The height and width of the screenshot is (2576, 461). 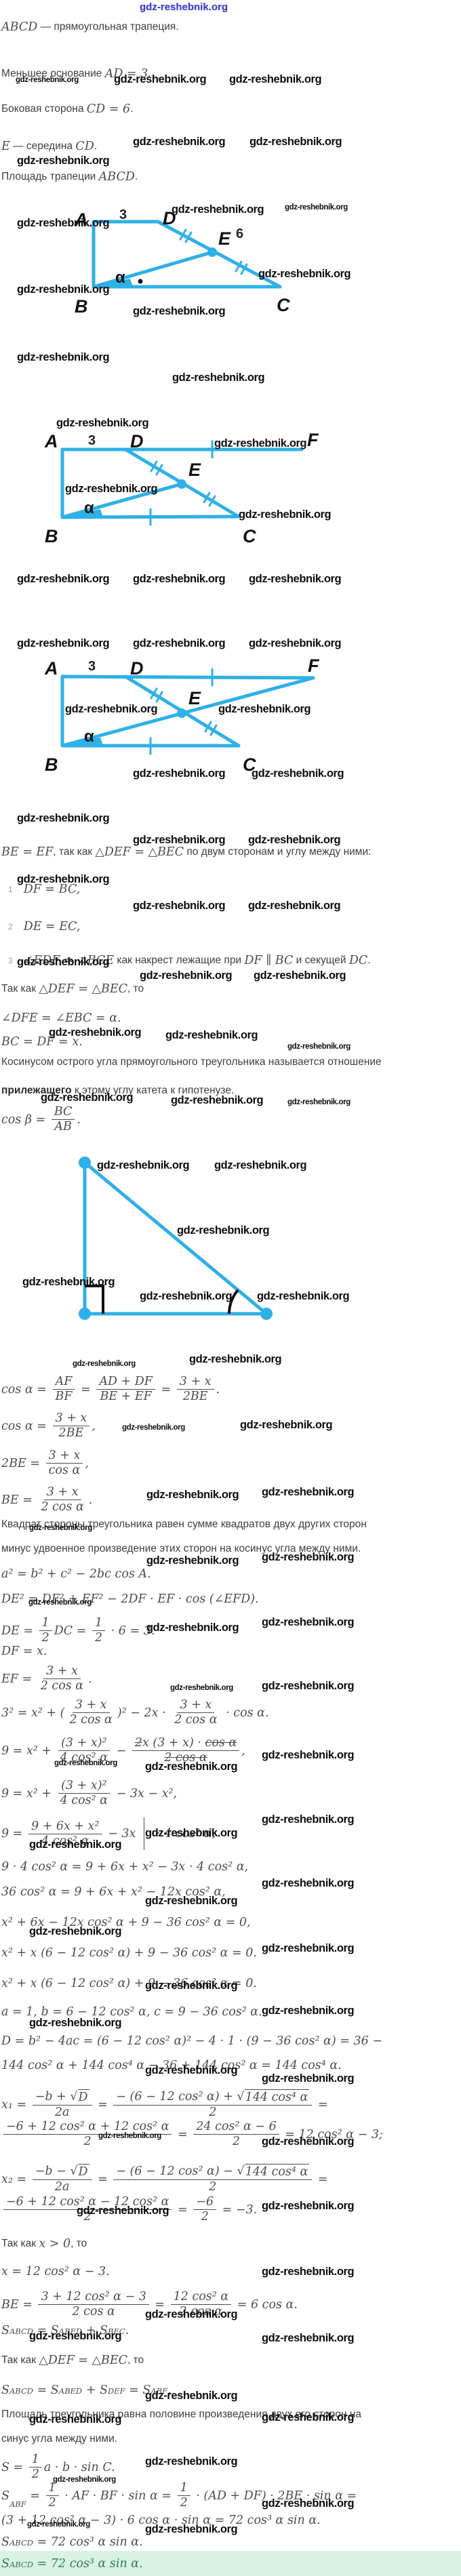 I want to click on formula-line: S ABCD = 72 cos³ α sin α., so click(x=72, y=2542).